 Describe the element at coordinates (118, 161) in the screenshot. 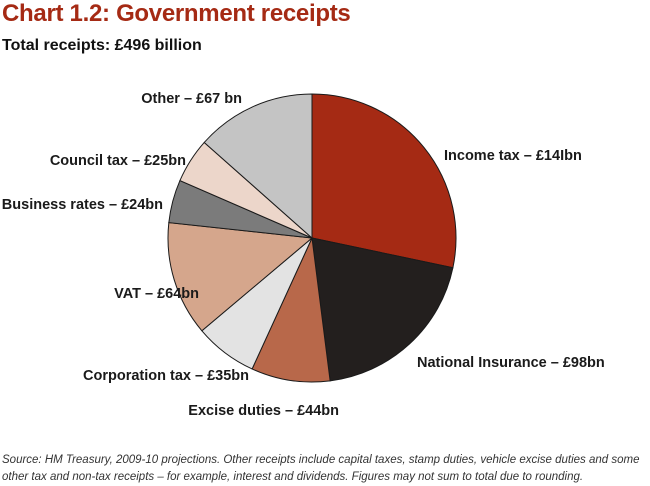

I see `slice-label-council-tax: Council tax – £25bn` at that location.